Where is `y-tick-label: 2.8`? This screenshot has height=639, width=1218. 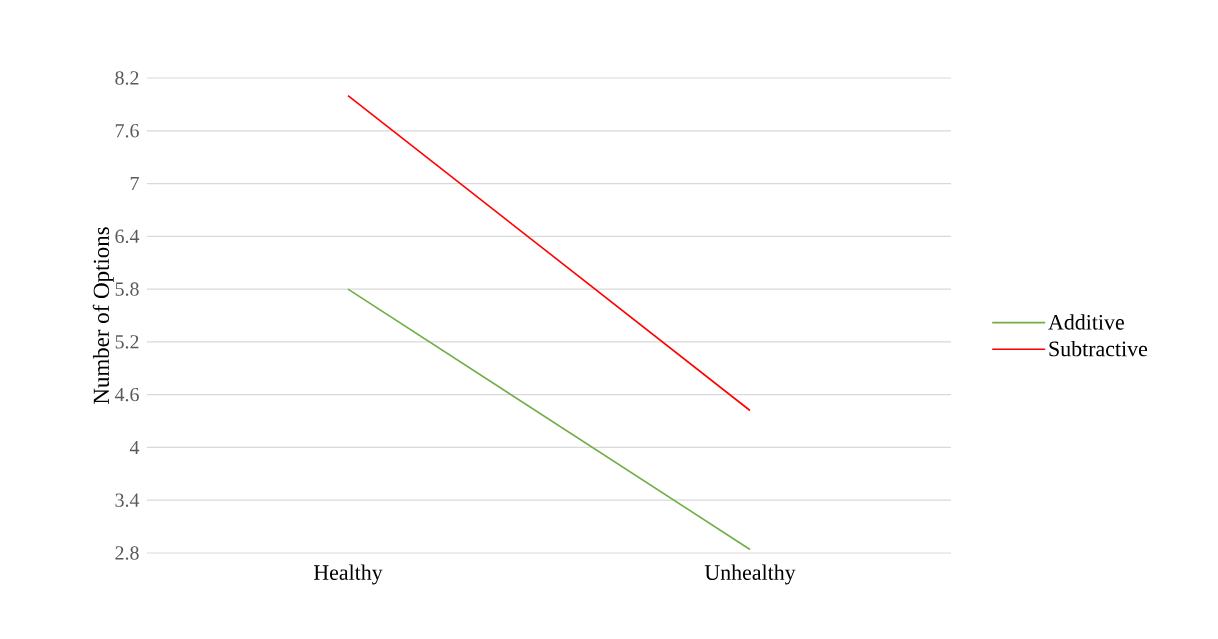
y-tick-label: 2.8 is located at coordinates (127, 553).